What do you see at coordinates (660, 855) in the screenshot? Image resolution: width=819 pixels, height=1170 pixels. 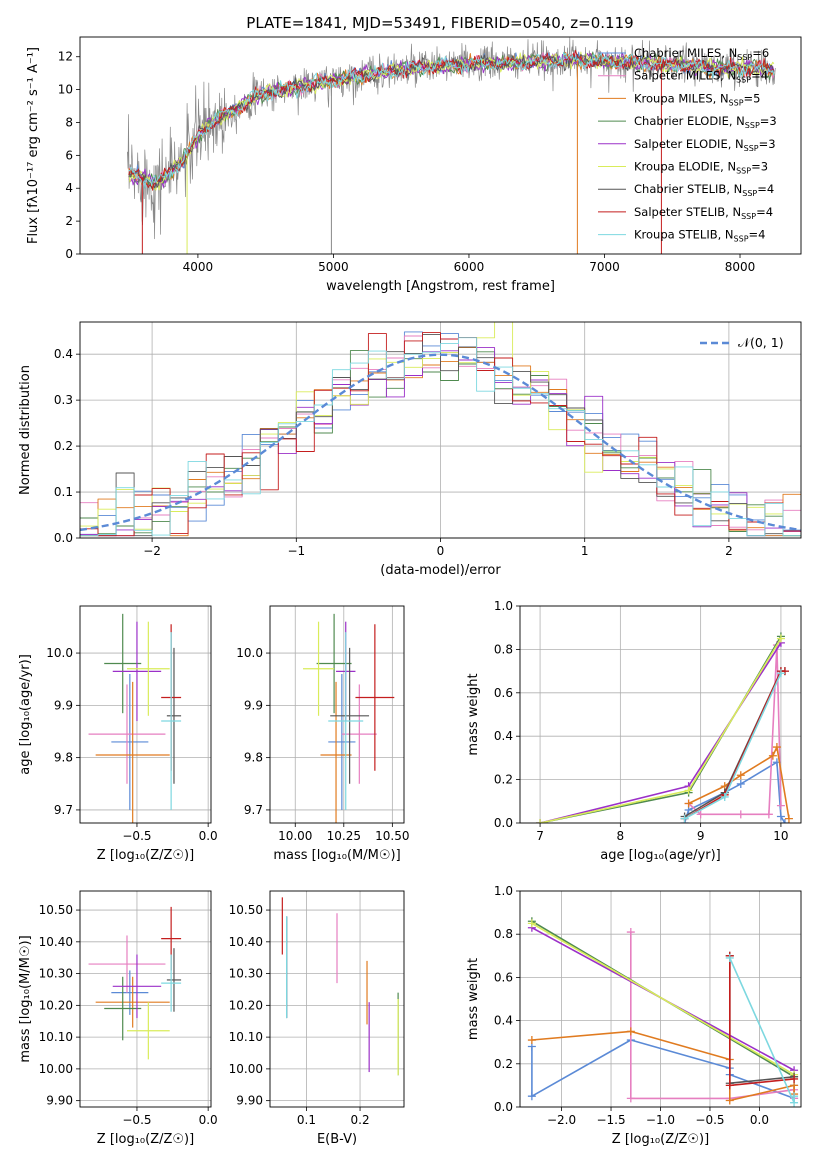 I see `x-axis-label: age [log₁₀(age/yr)]` at bounding box center [660, 855].